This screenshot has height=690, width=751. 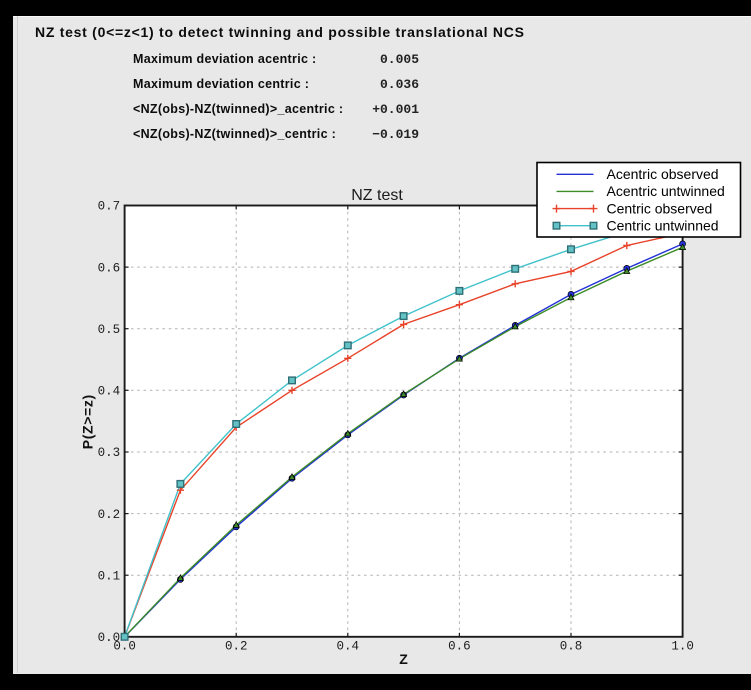 What do you see at coordinates (377, 195) in the screenshot?
I see `svg-text: NZ test` at bounding box center [377, 195].